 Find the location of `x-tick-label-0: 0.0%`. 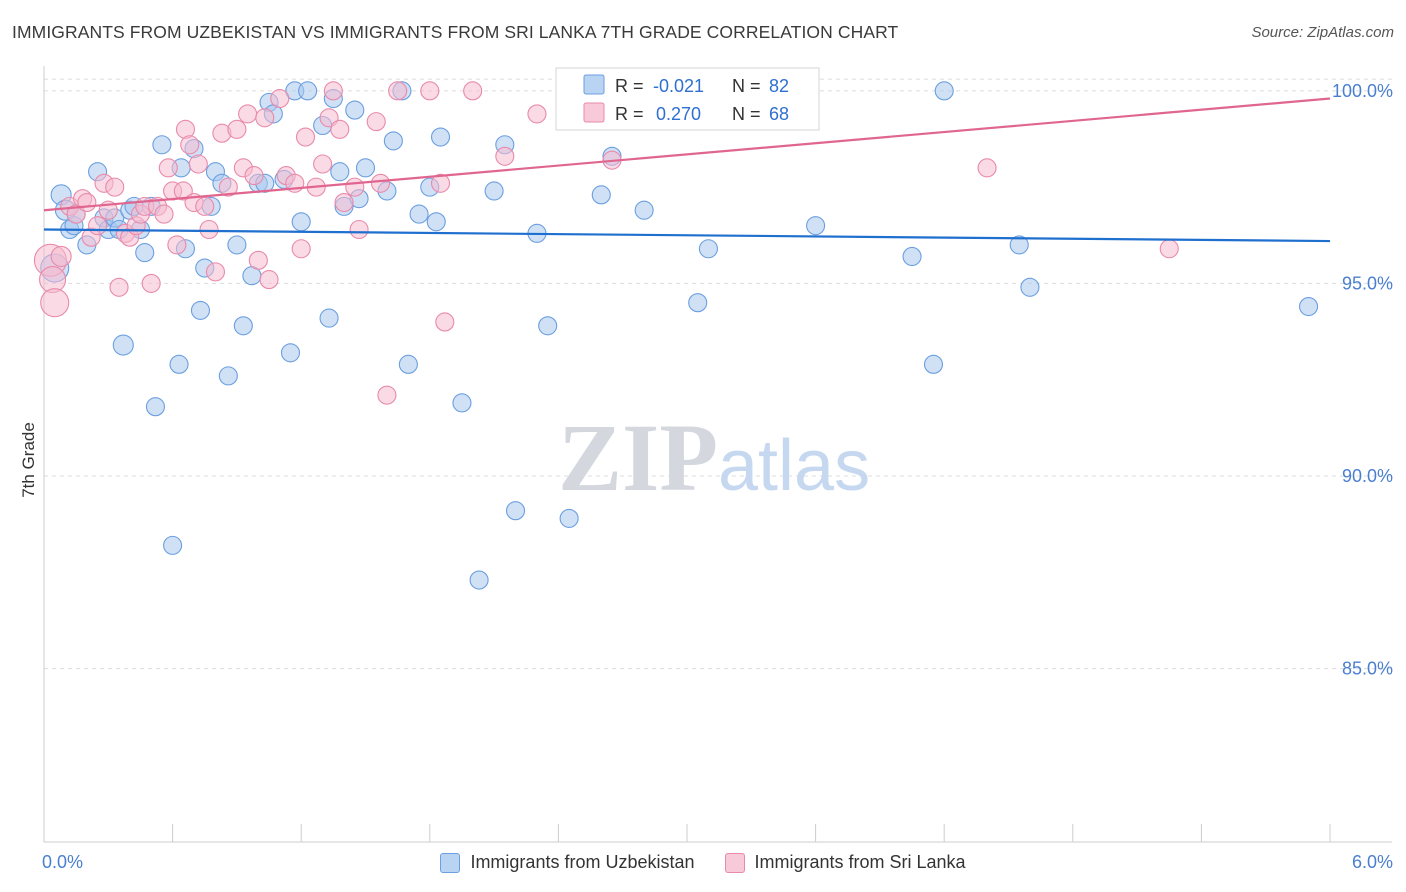

x-tick-label-0: 0.0% is located at coordinates (62, 862).